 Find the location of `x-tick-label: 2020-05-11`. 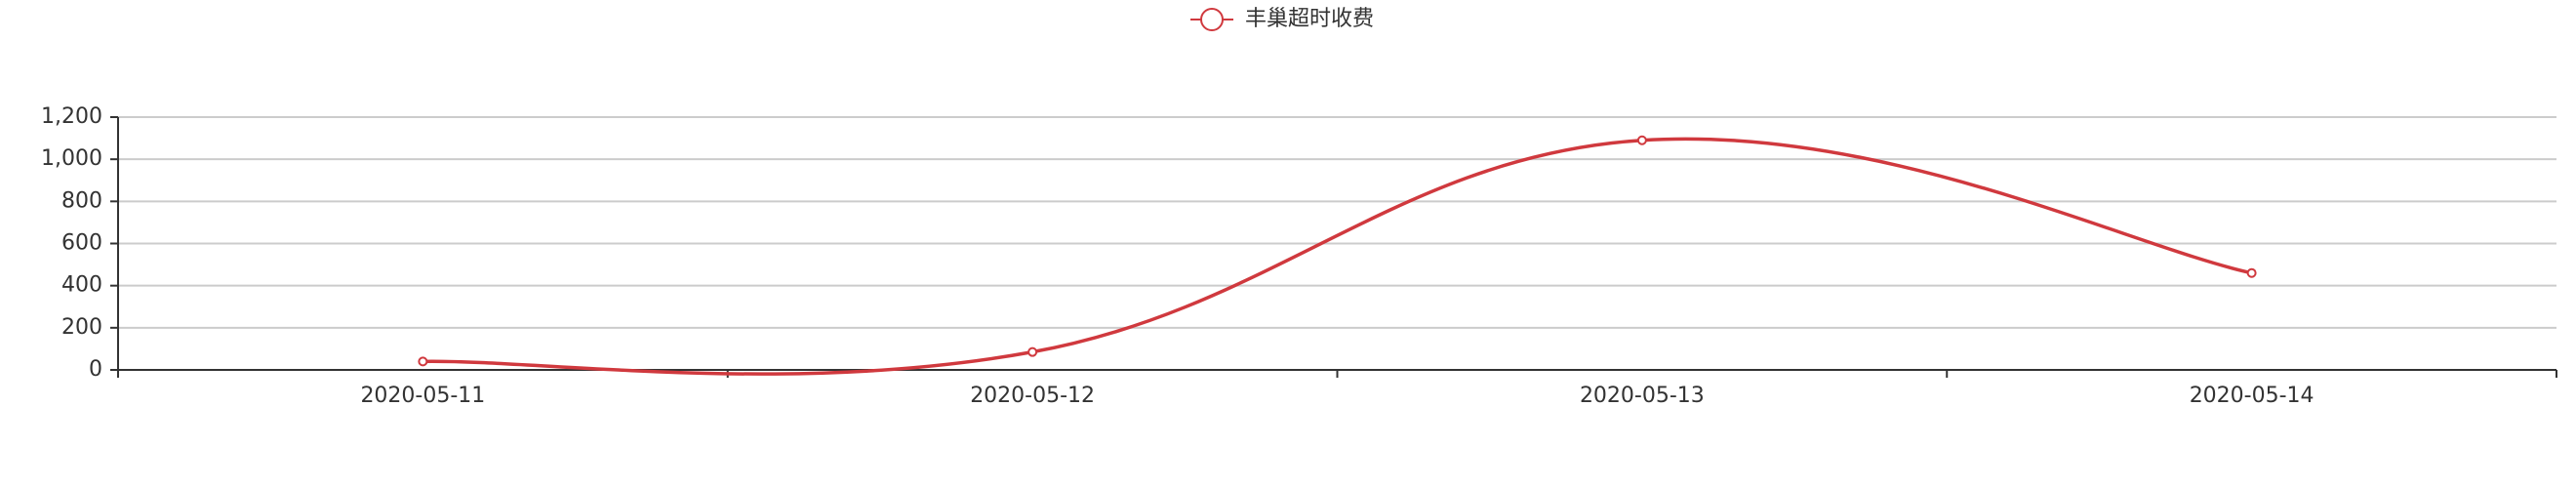

x-tick-label: 2020-05-11 is located at coordinates (422, 396).